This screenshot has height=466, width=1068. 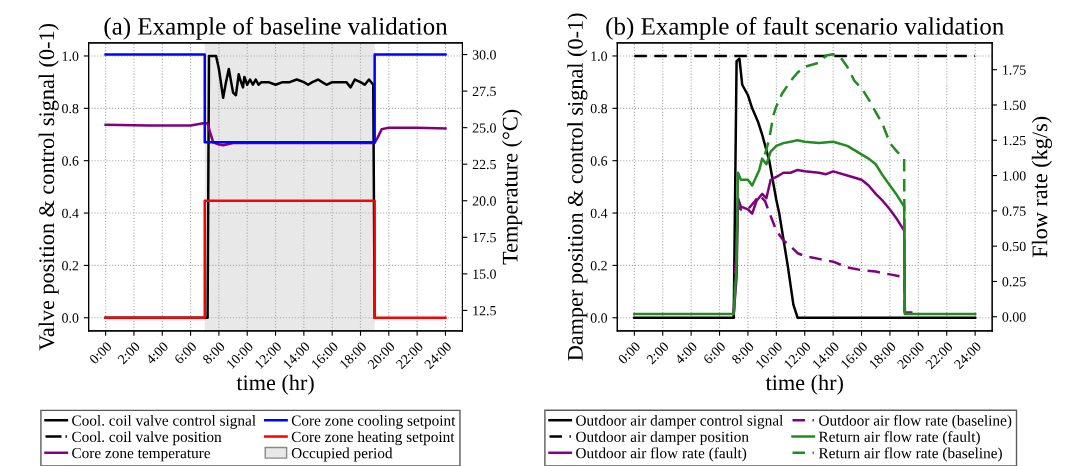 I want to click on y2-tick-label: 0.25, so click(x=1014, y=282).